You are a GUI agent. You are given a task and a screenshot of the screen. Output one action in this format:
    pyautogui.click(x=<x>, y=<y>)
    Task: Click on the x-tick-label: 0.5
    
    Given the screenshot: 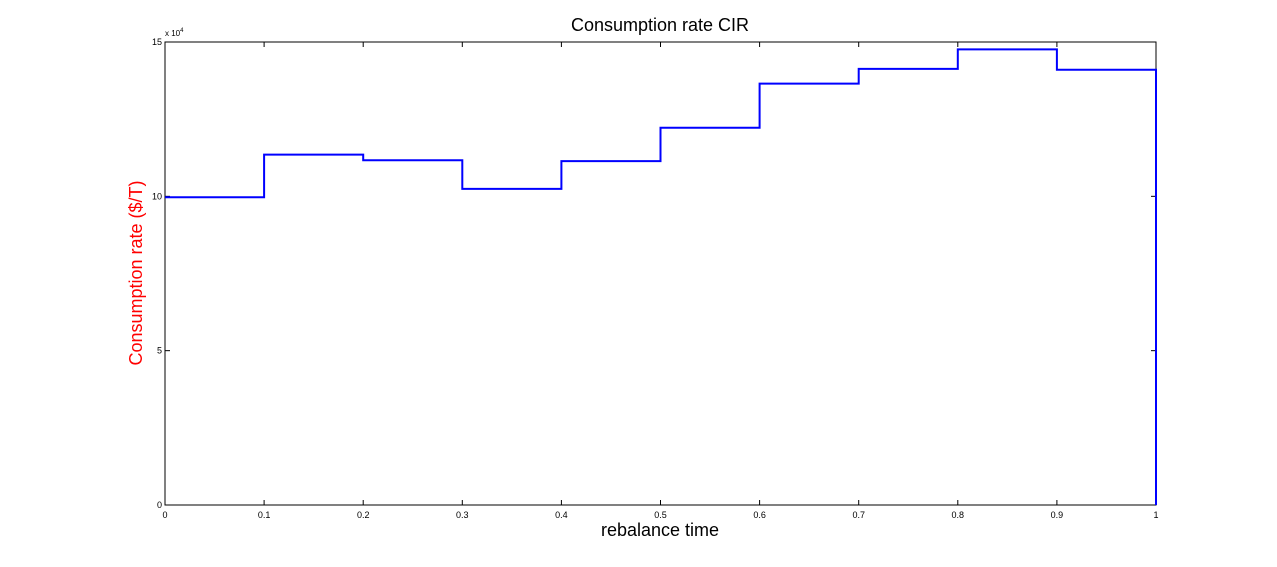 What is the action you would take?
    pyautogui.click(x=660, y=515)
    